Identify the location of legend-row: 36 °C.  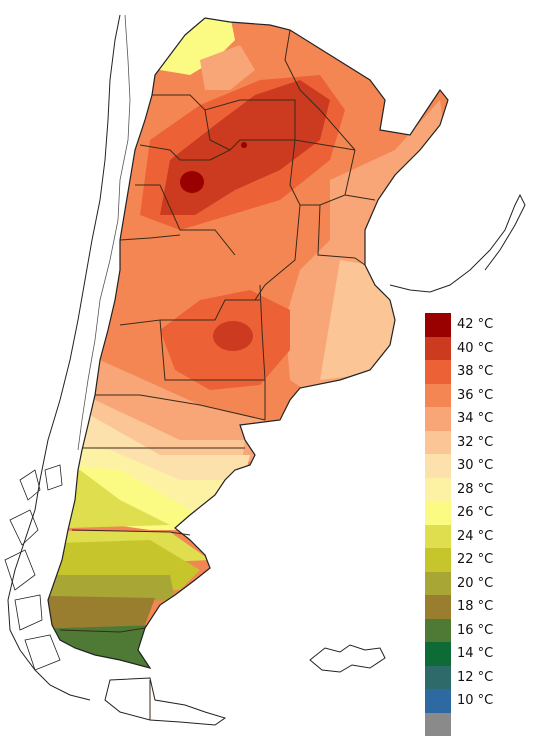
(465, 395).